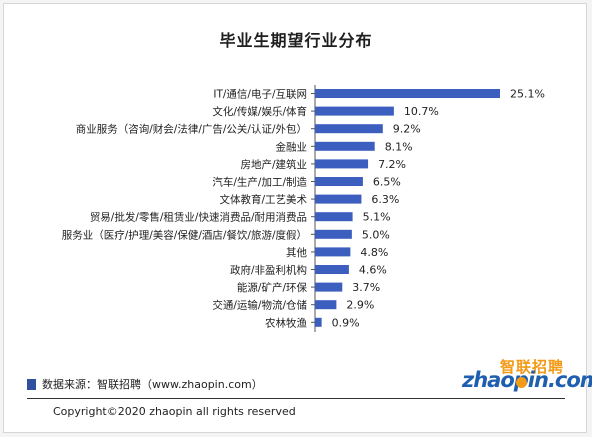  Describe the element at coordinates (373, 270) in the screenshot. I see `value-label: 4.6%` at that location.